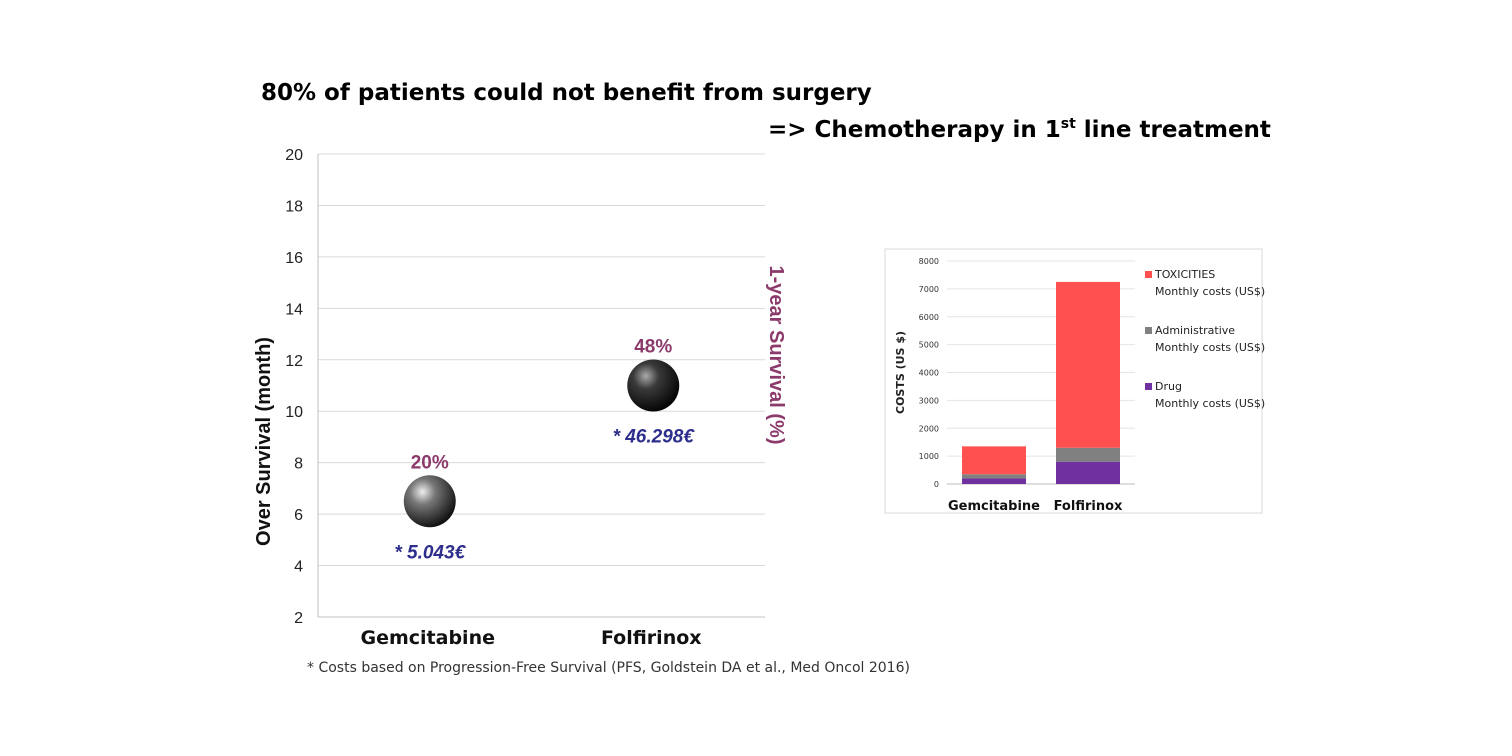 The width and height of the screenshot is (1512, 756). Describe the element at coordinates (1068, 124) in the screenshot. I see `headline-chemo-sup: st` at that location.